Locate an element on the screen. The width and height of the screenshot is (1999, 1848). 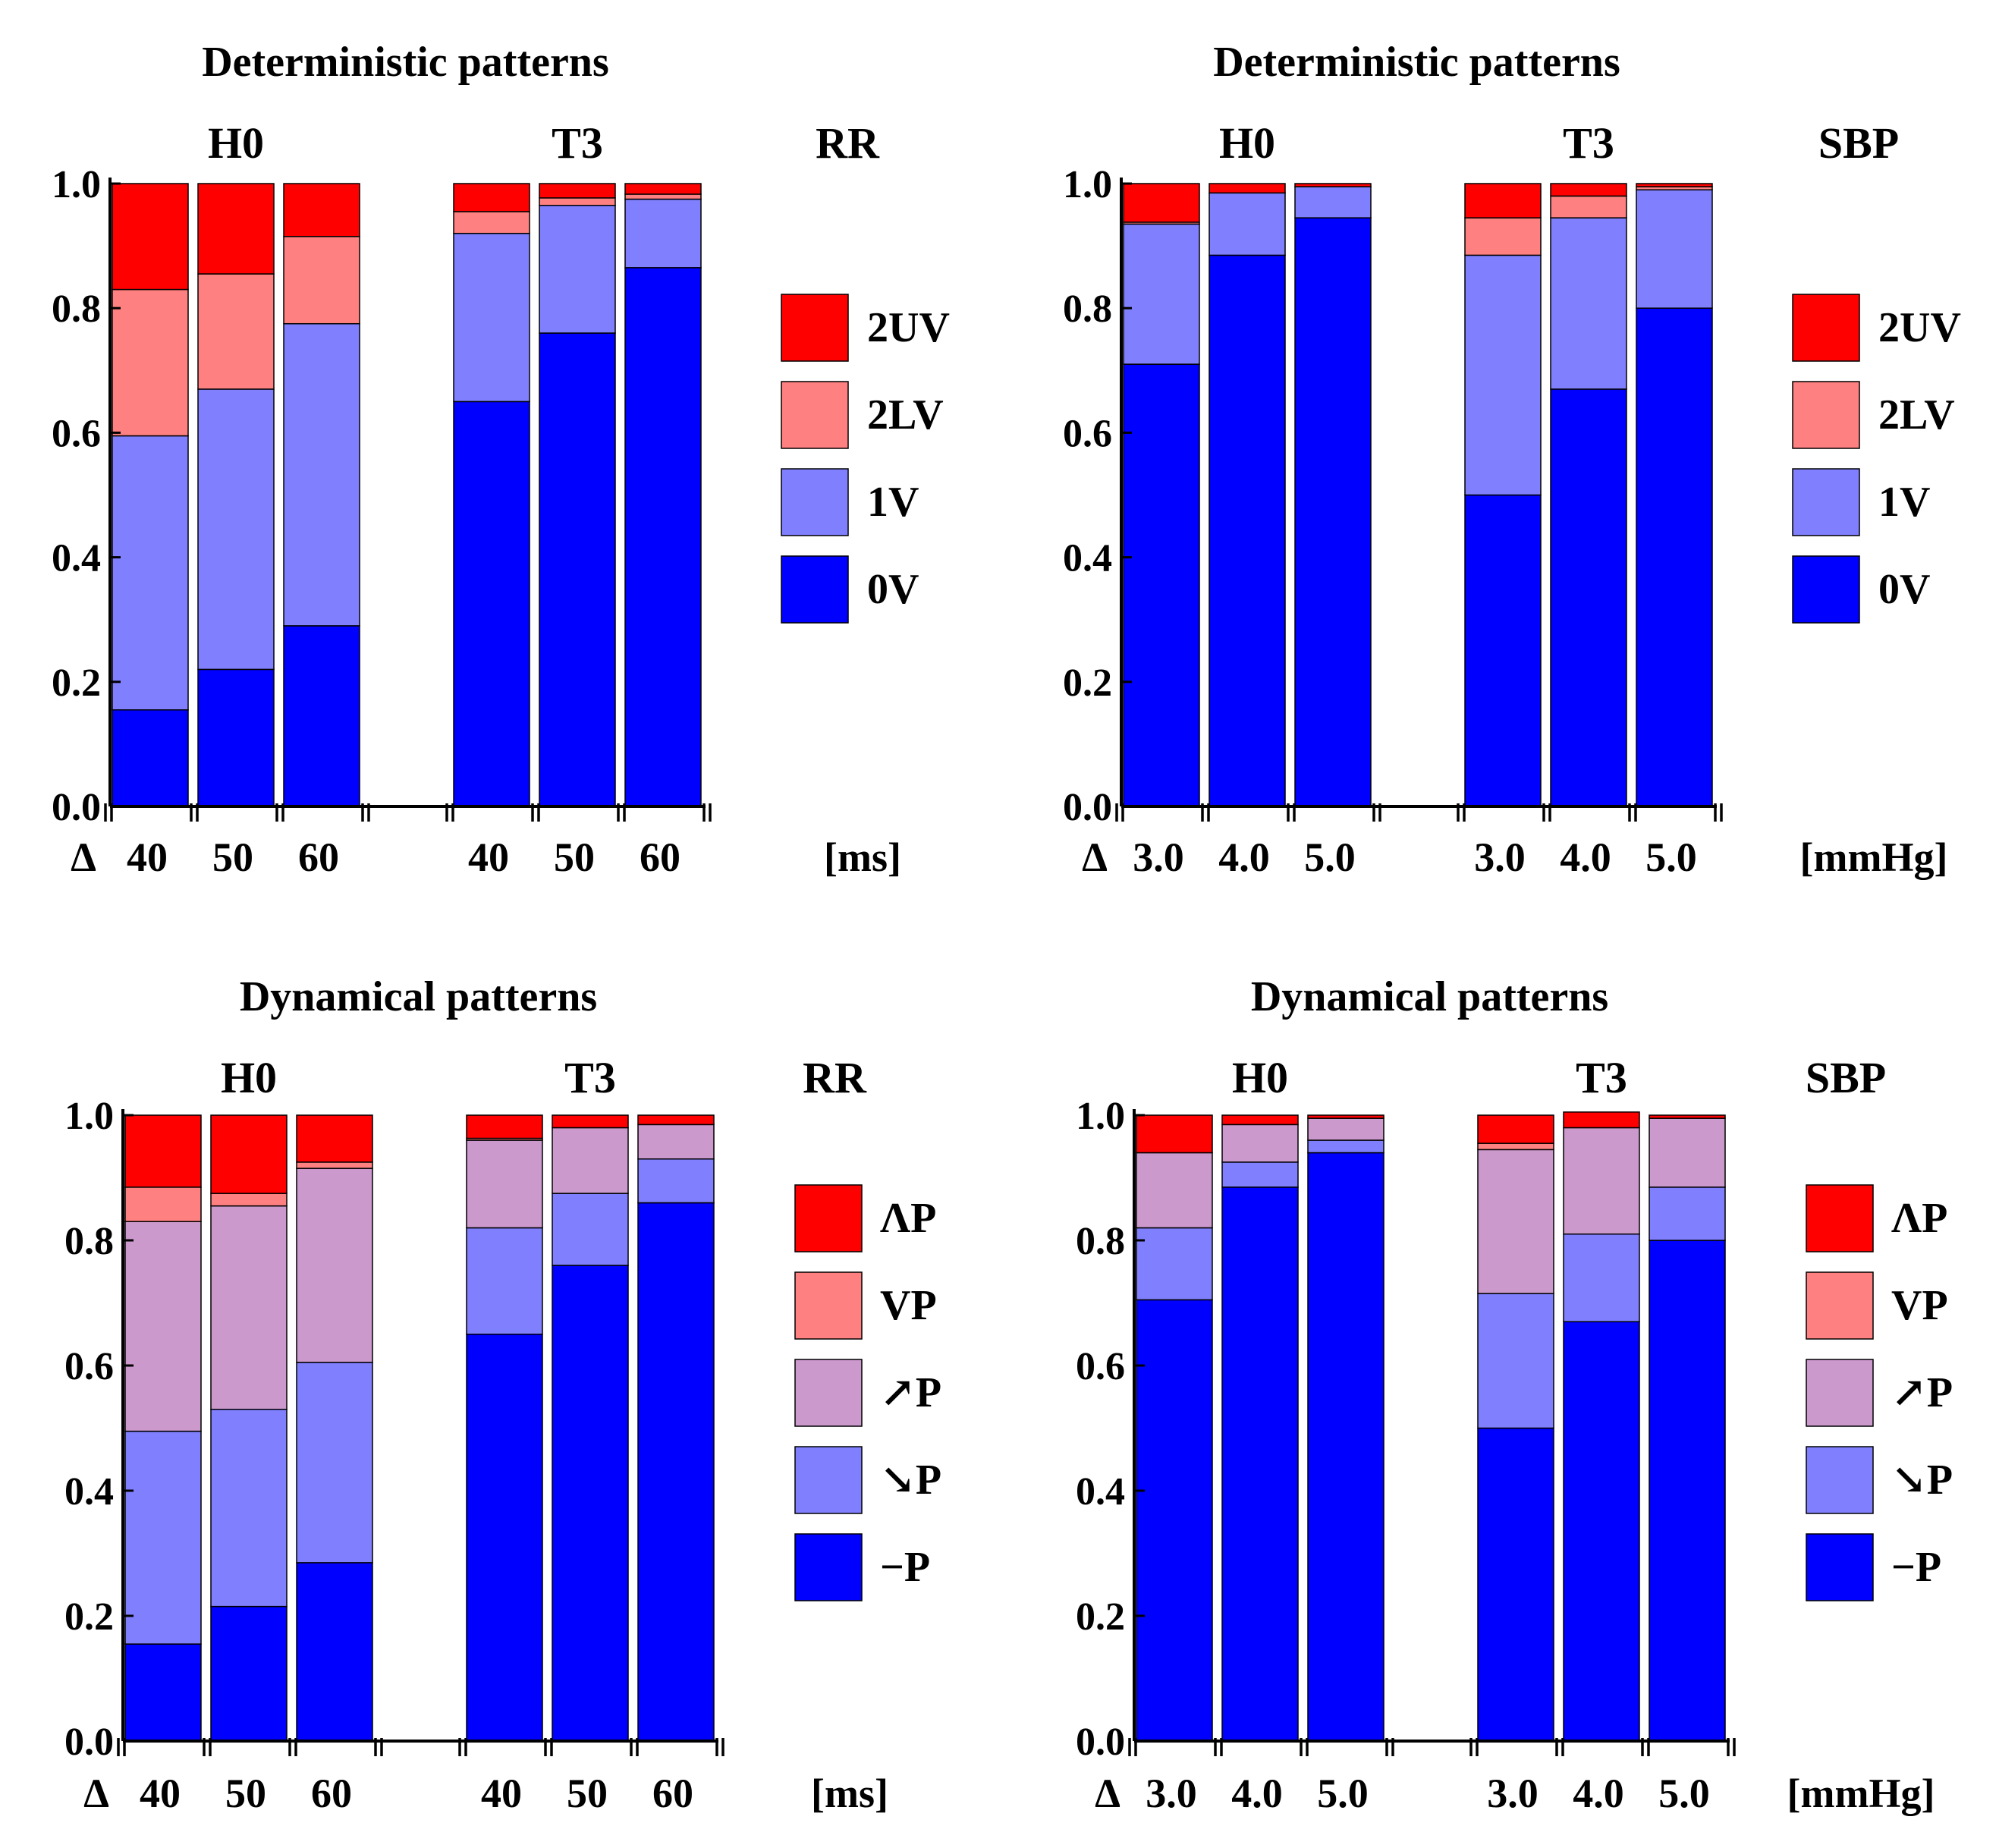
bar-t3-4.0-series-1 is located at coordinates (1589, 303).